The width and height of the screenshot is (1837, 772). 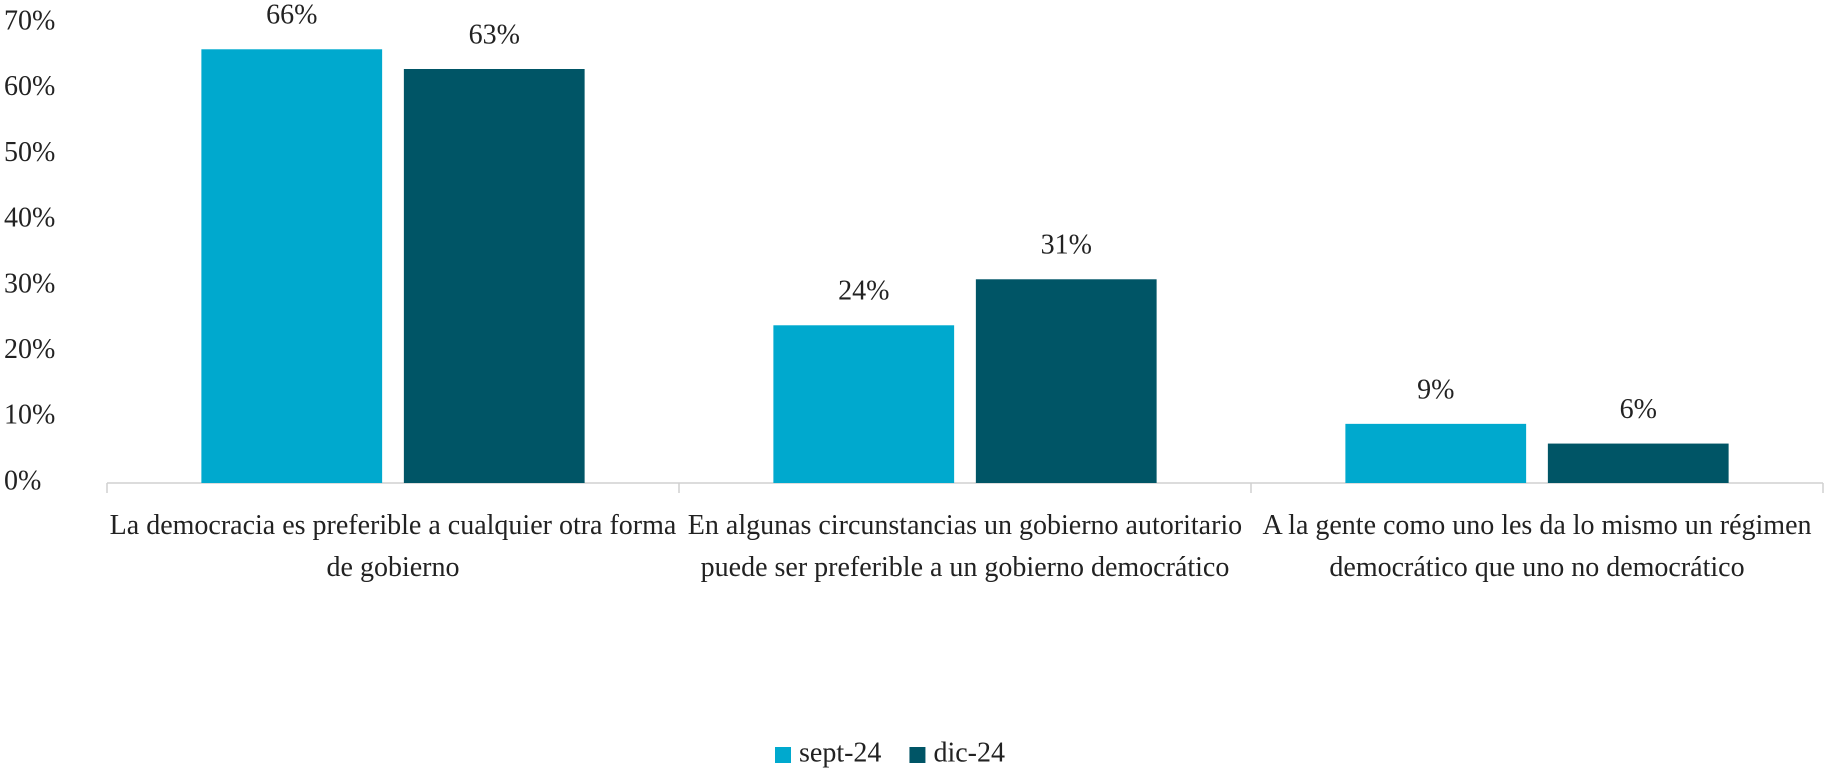 What do you see at coordinates (840, 752) in the screenshot?
I see `legend-label: sept-24` at bounding box center [840, 752].